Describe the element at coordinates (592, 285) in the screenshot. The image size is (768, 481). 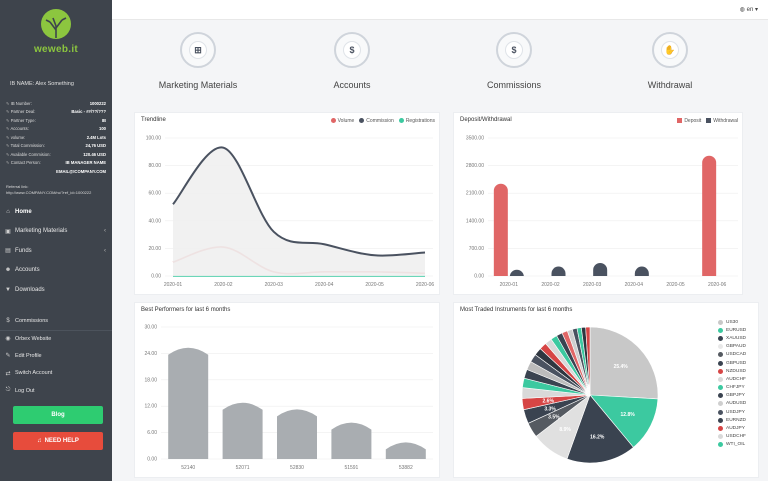
I see `x-tick-label: 2020-03` at that location.